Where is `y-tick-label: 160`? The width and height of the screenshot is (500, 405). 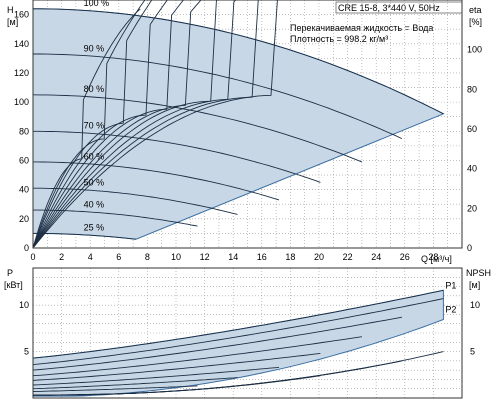
y-tick-label: 160 is located at coordinates (21, 15).